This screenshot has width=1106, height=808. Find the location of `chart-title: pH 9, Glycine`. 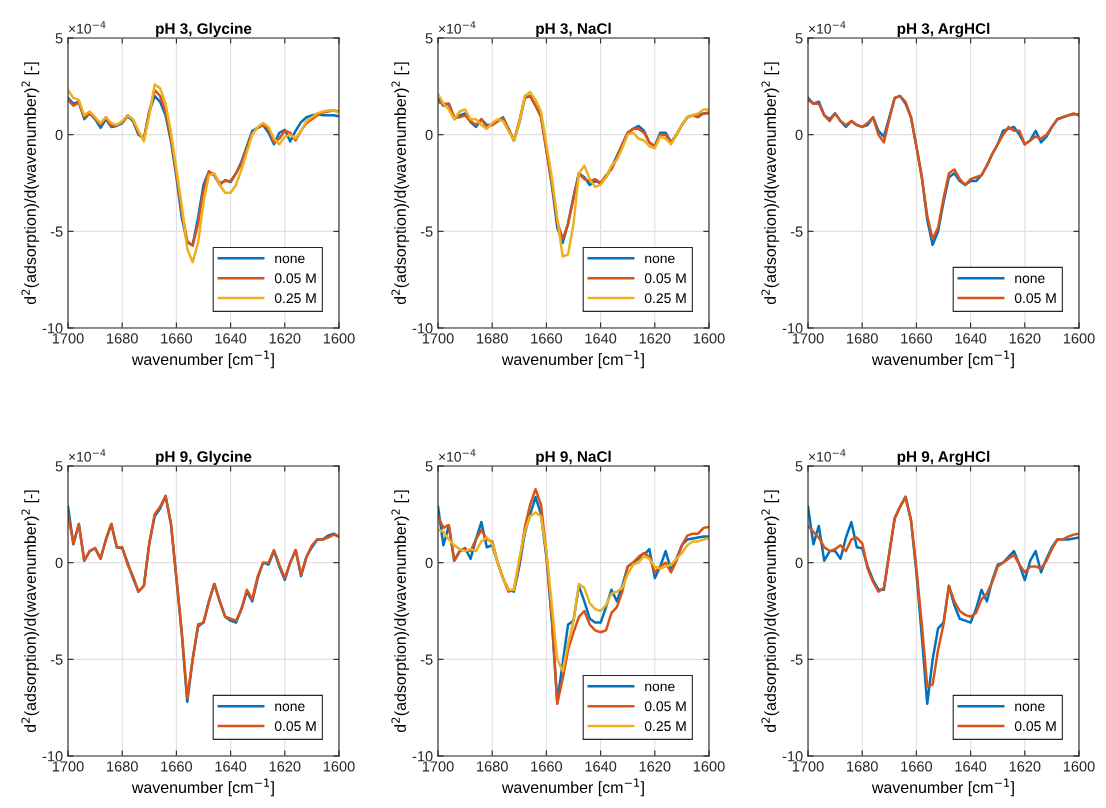

chart-title: pH 9, Glycine is located at coordinates (204, 457).